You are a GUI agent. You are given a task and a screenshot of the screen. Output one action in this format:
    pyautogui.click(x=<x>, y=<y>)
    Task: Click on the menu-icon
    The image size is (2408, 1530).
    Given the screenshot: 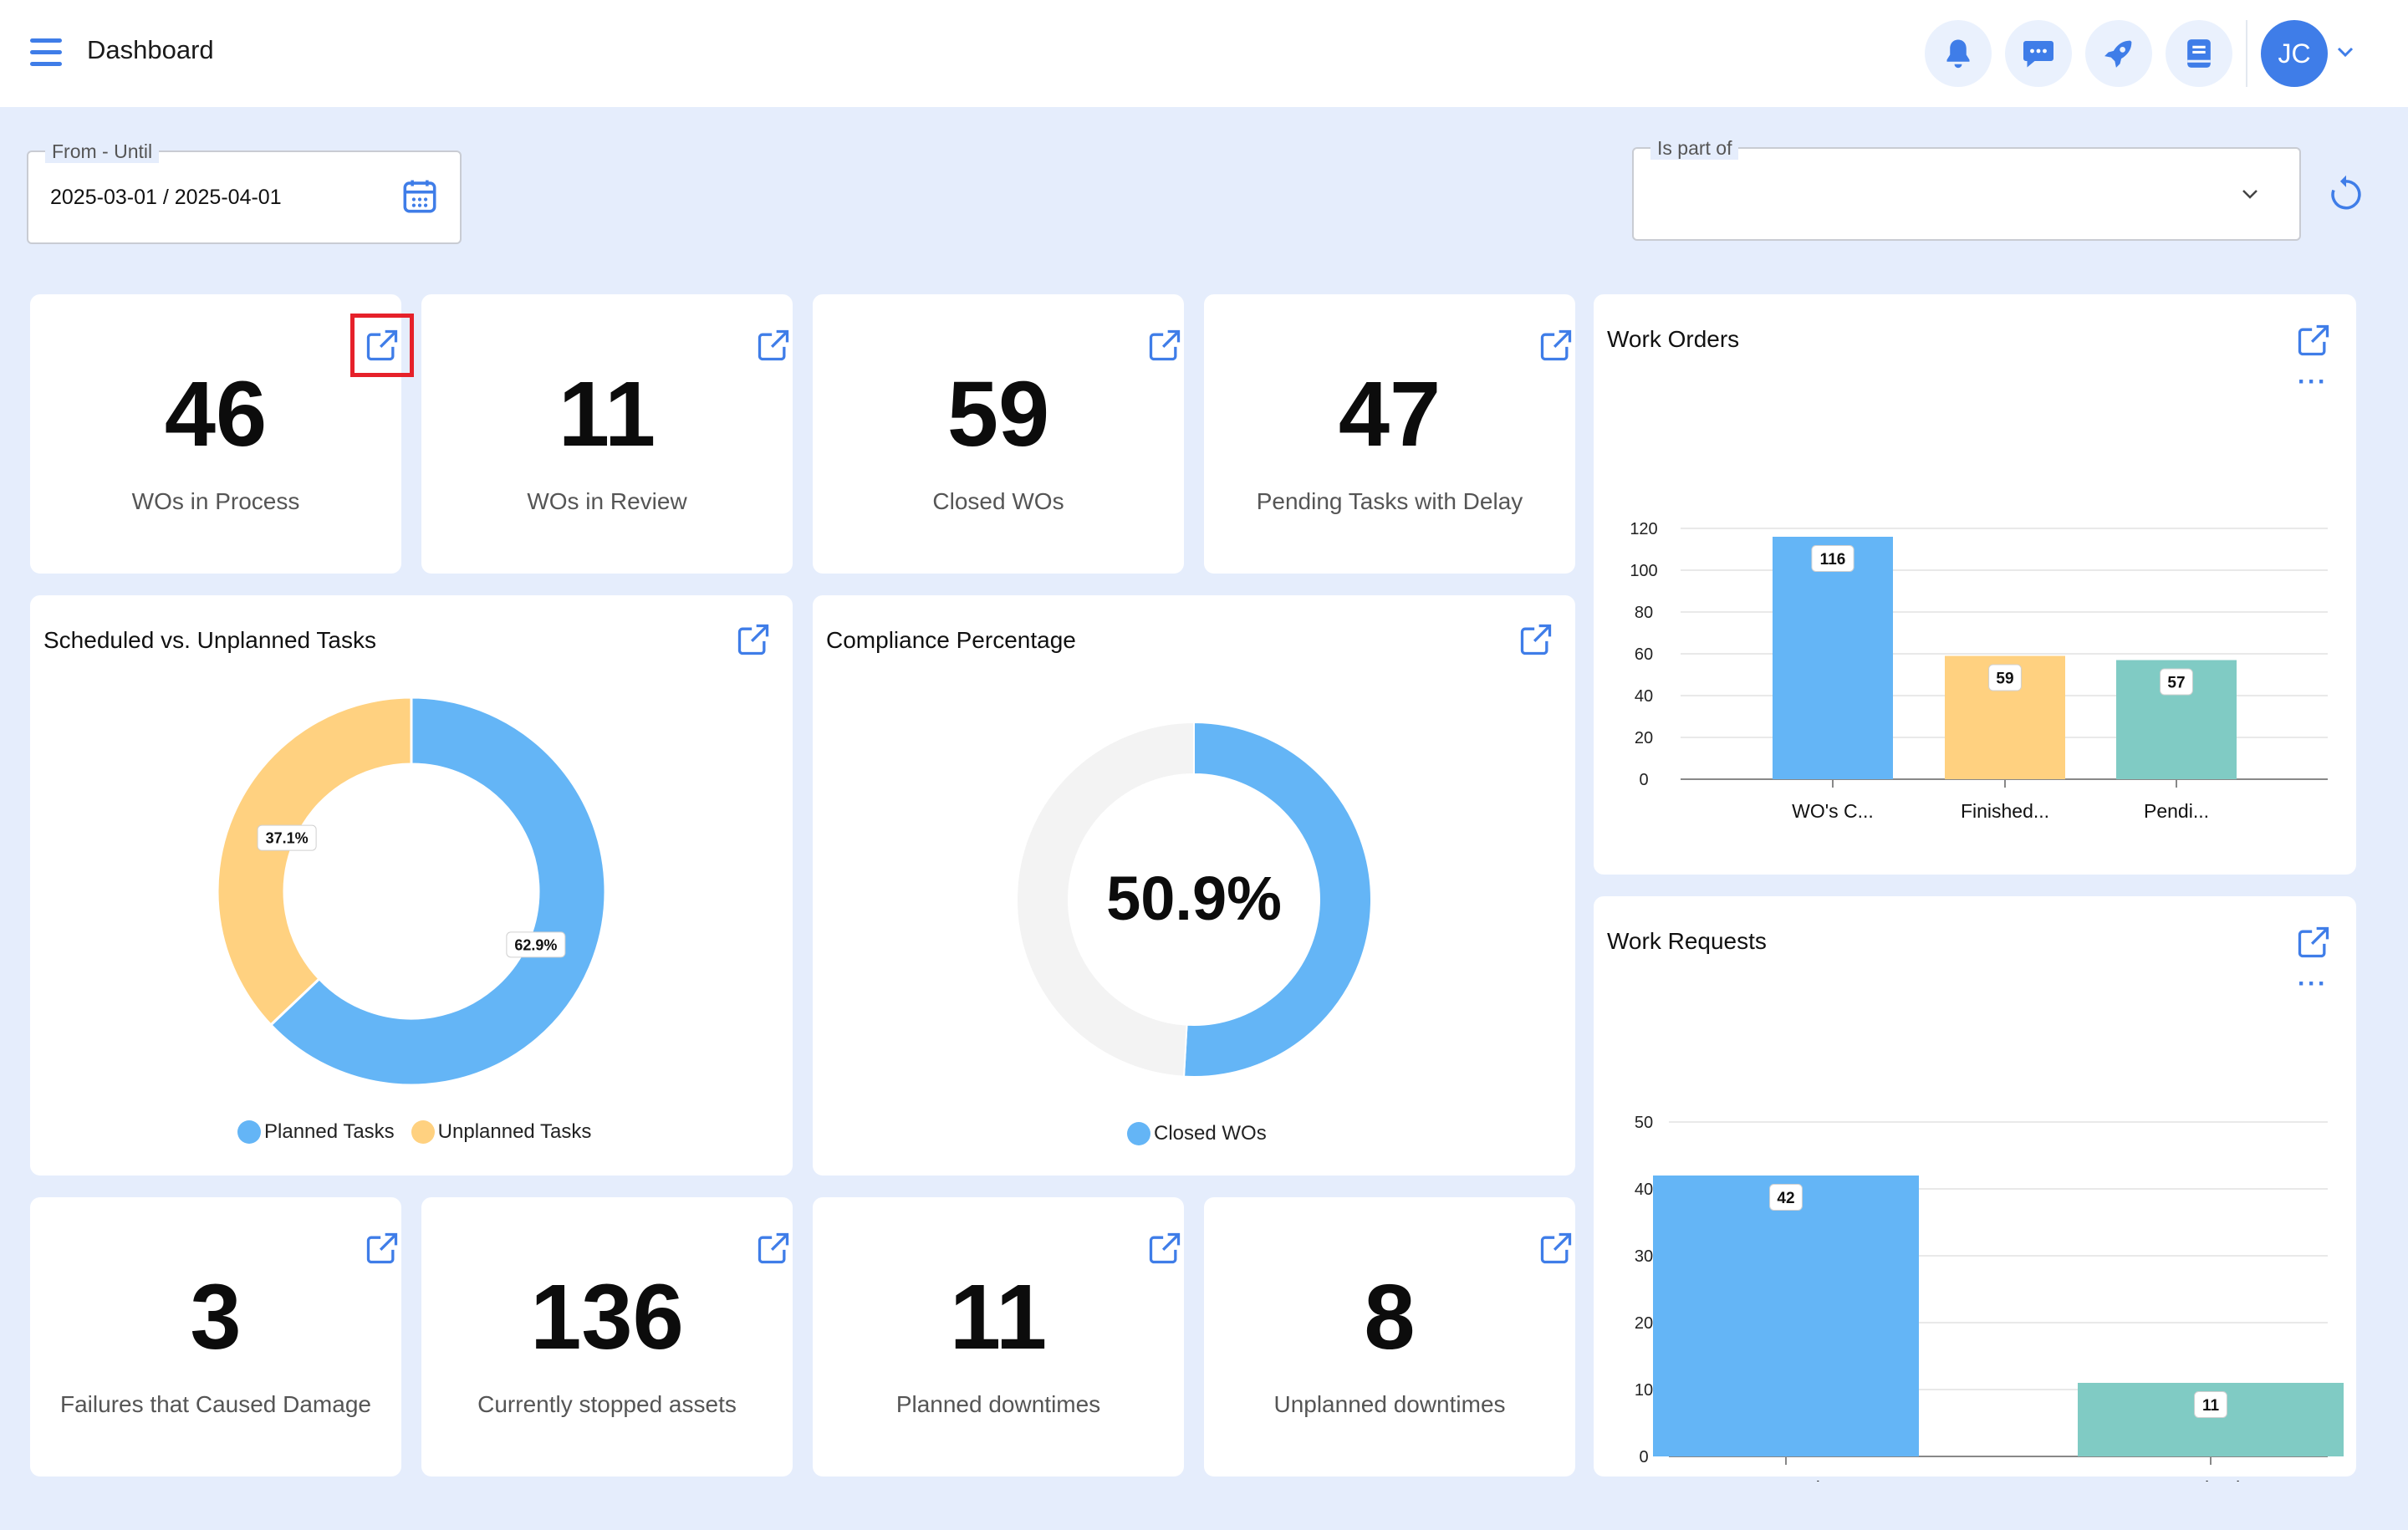 What is the action you would take?
    pyautogui.click(x=46, y=52)
    